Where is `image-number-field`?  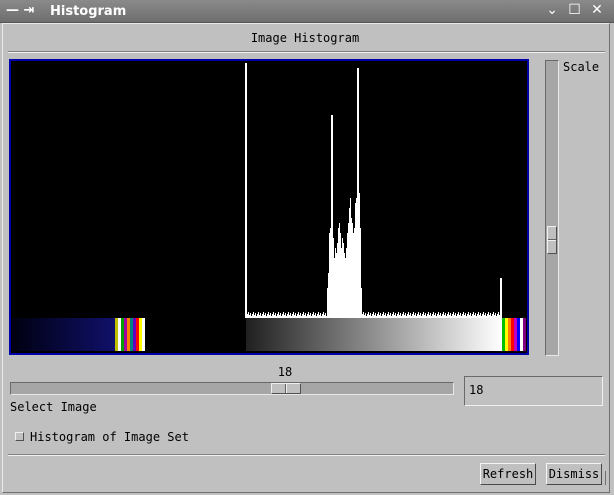 image-number-field is located at coordinates (533, 391).